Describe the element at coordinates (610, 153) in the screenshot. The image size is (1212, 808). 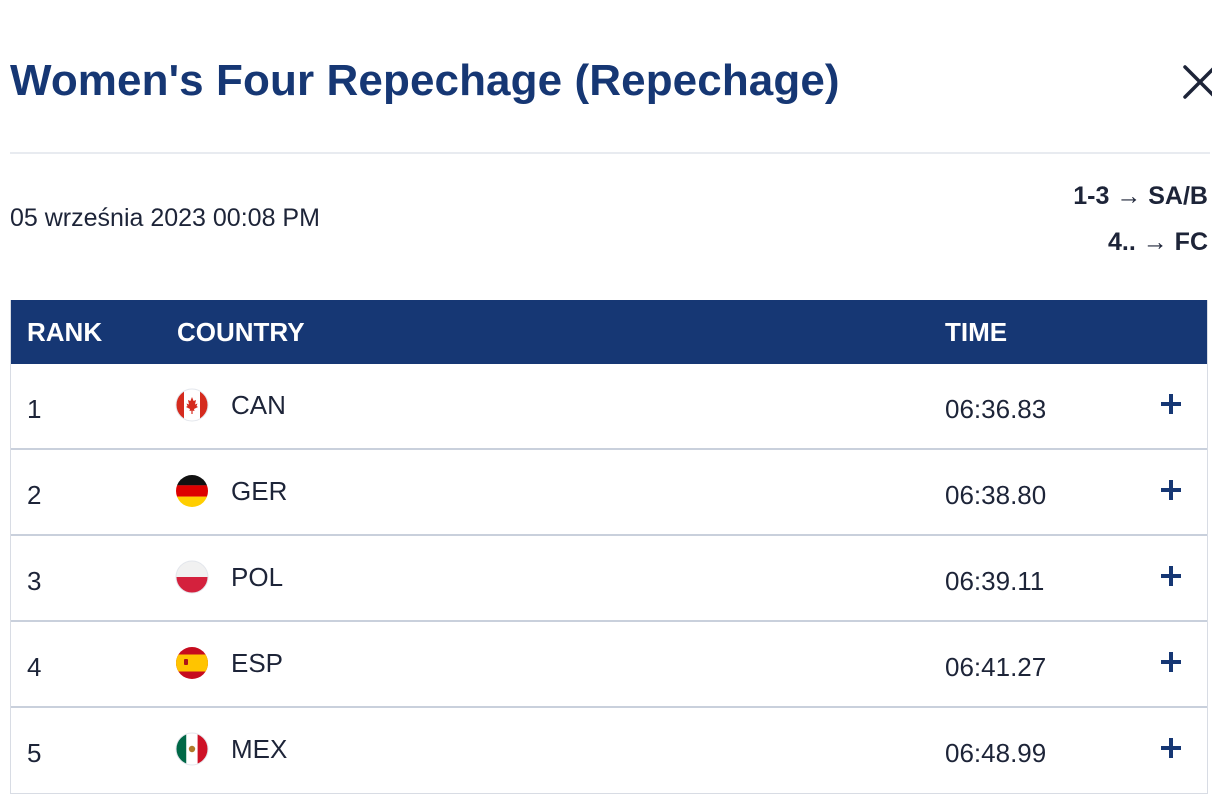
I see `header-divider` at that location.